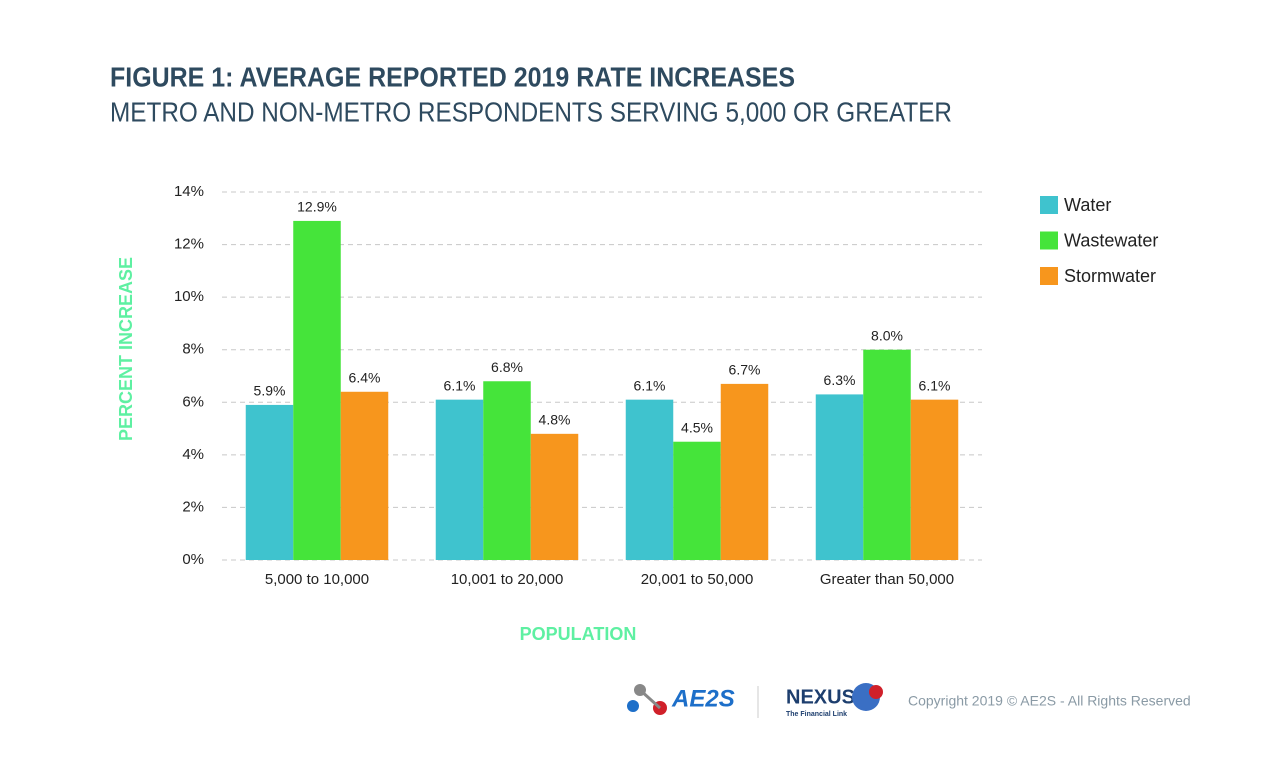  I want to click on value-label: 4.5%, so click(697, 427).